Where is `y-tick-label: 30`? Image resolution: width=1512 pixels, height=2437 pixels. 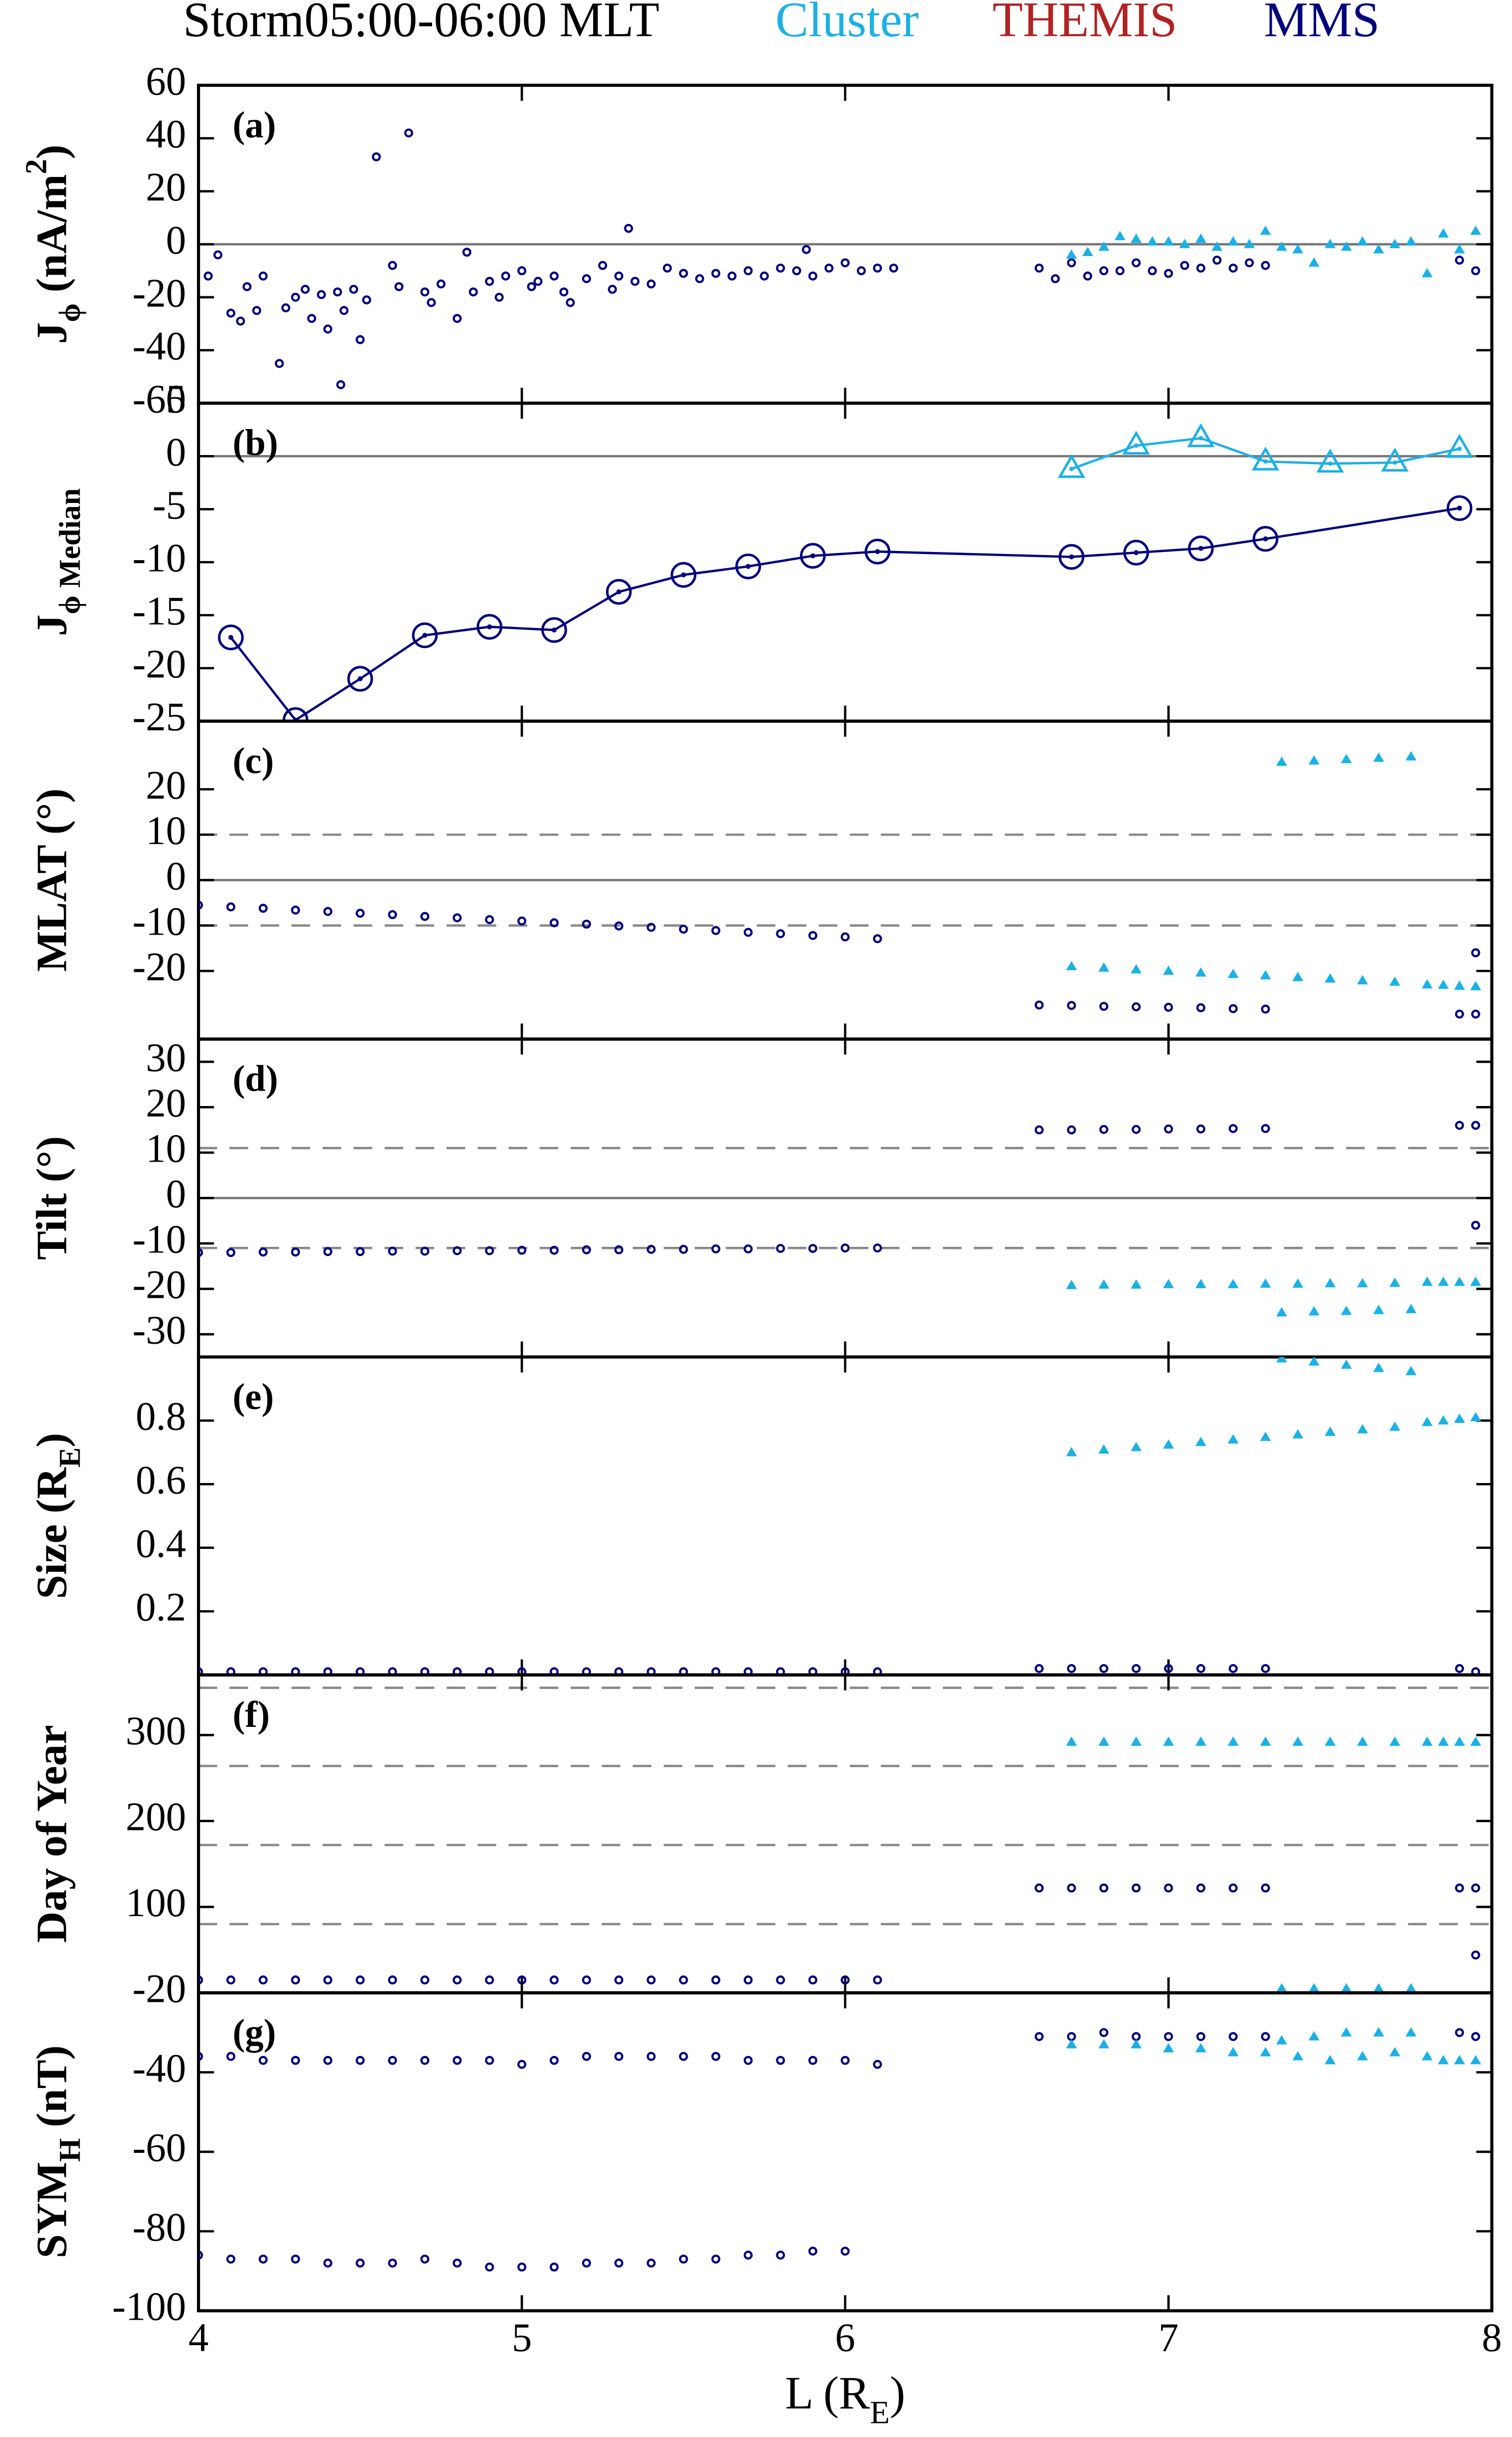 y-tick-label: 30 is located at coordinates (166, 1058).